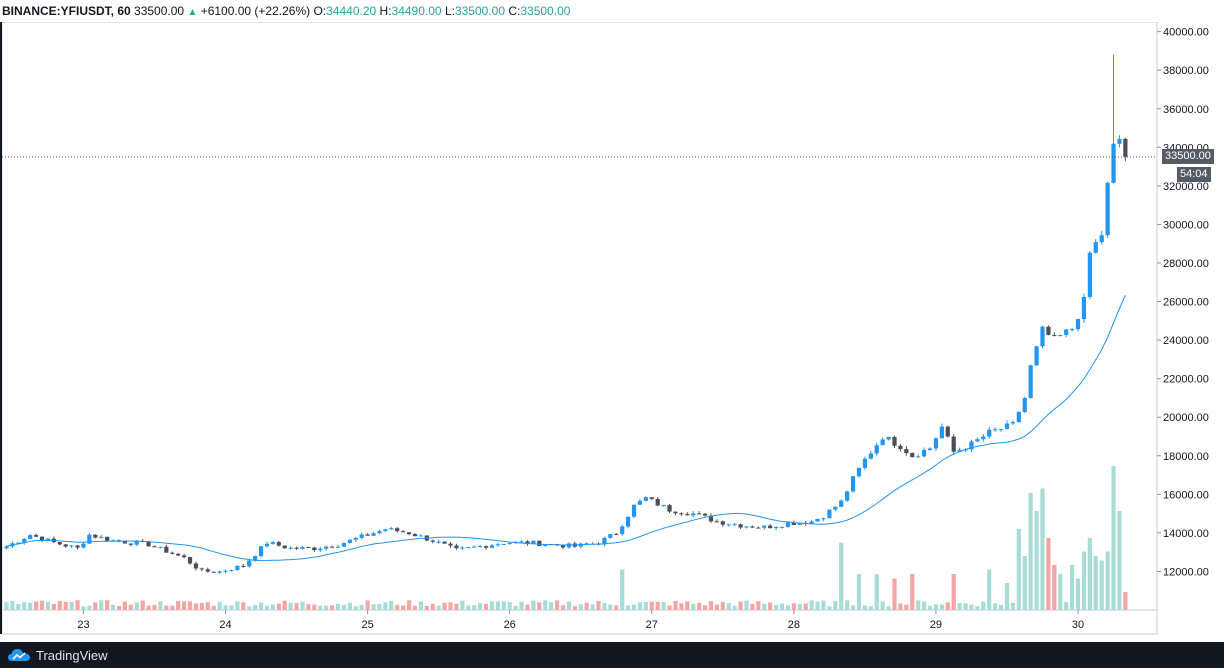 The image size is (1224, 668). I want to click on up-arrow-icon: ▲, so click(192, 12).